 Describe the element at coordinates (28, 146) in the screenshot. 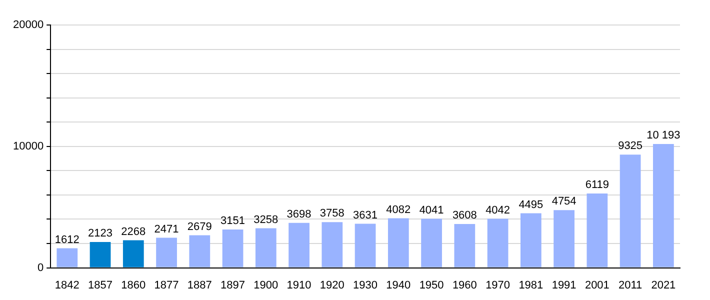

I see `y-tick-label: 10000` at that location.